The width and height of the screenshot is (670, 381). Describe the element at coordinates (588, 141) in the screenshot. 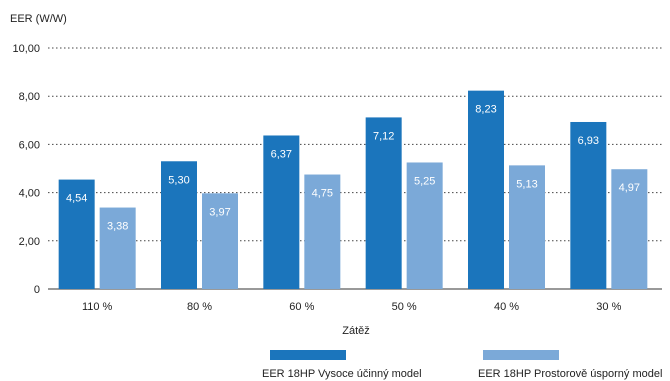

I see `bar-value-label: 6,93` at that location.